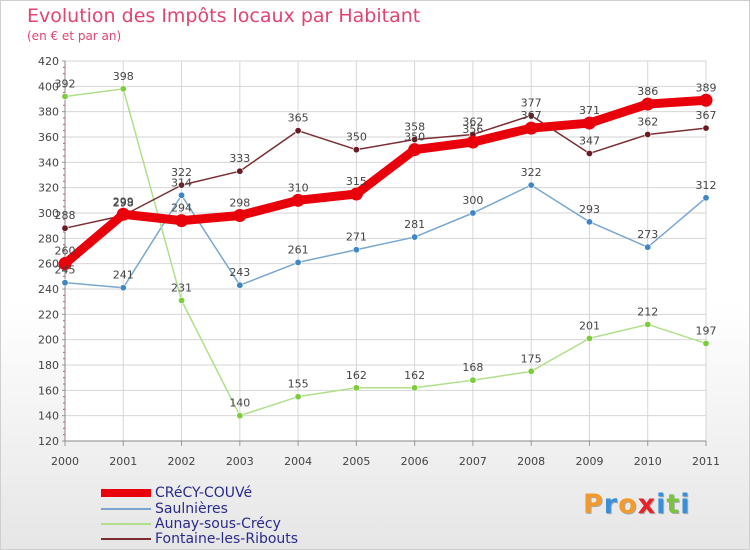 The width and height of the screenshot is (750, 550). I want to click on logo-letter: x, so click(647, 504).